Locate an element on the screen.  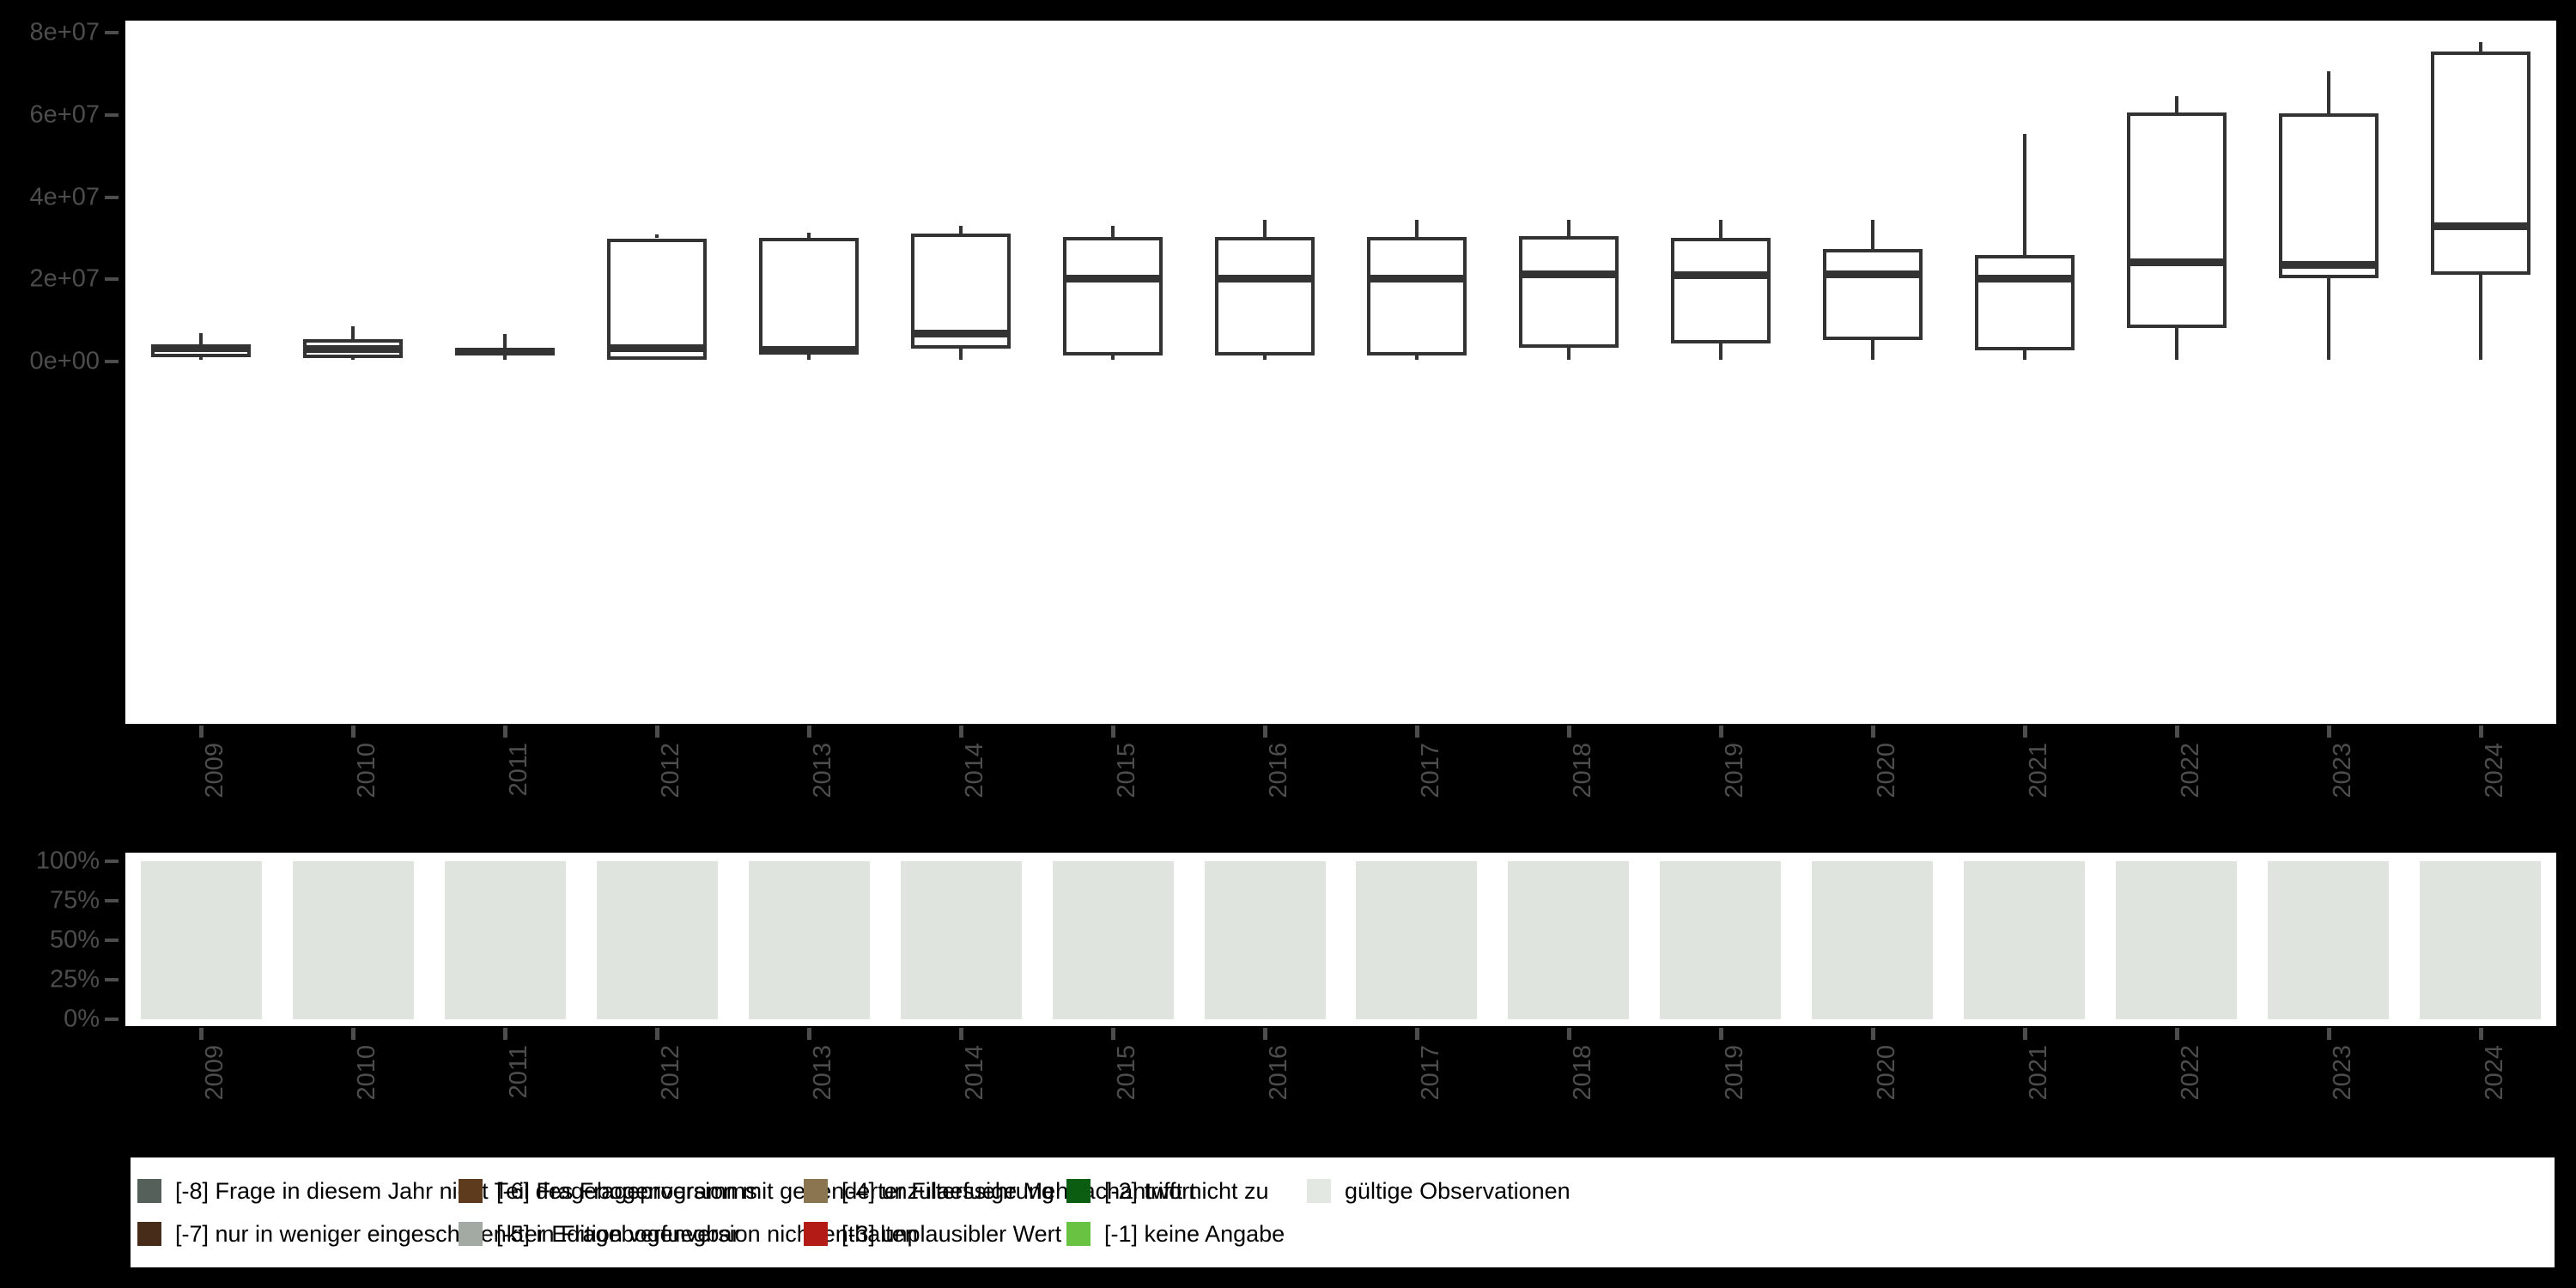
legend-label: [-3] unplausibler Wert is located at coordinates (951, 1233).